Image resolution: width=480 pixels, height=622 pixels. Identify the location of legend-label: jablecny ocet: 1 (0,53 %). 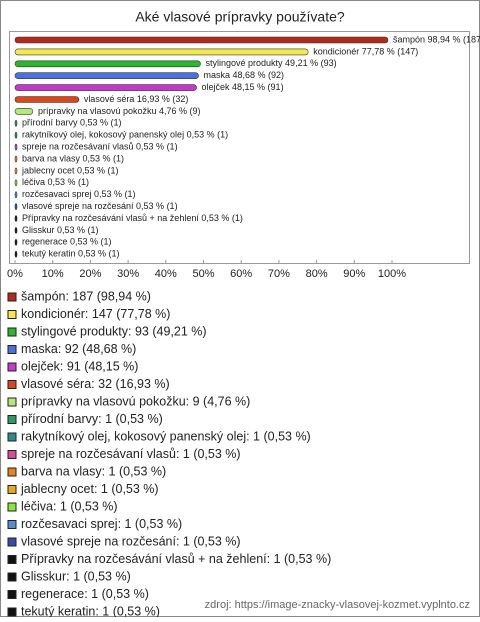
(89, 489).